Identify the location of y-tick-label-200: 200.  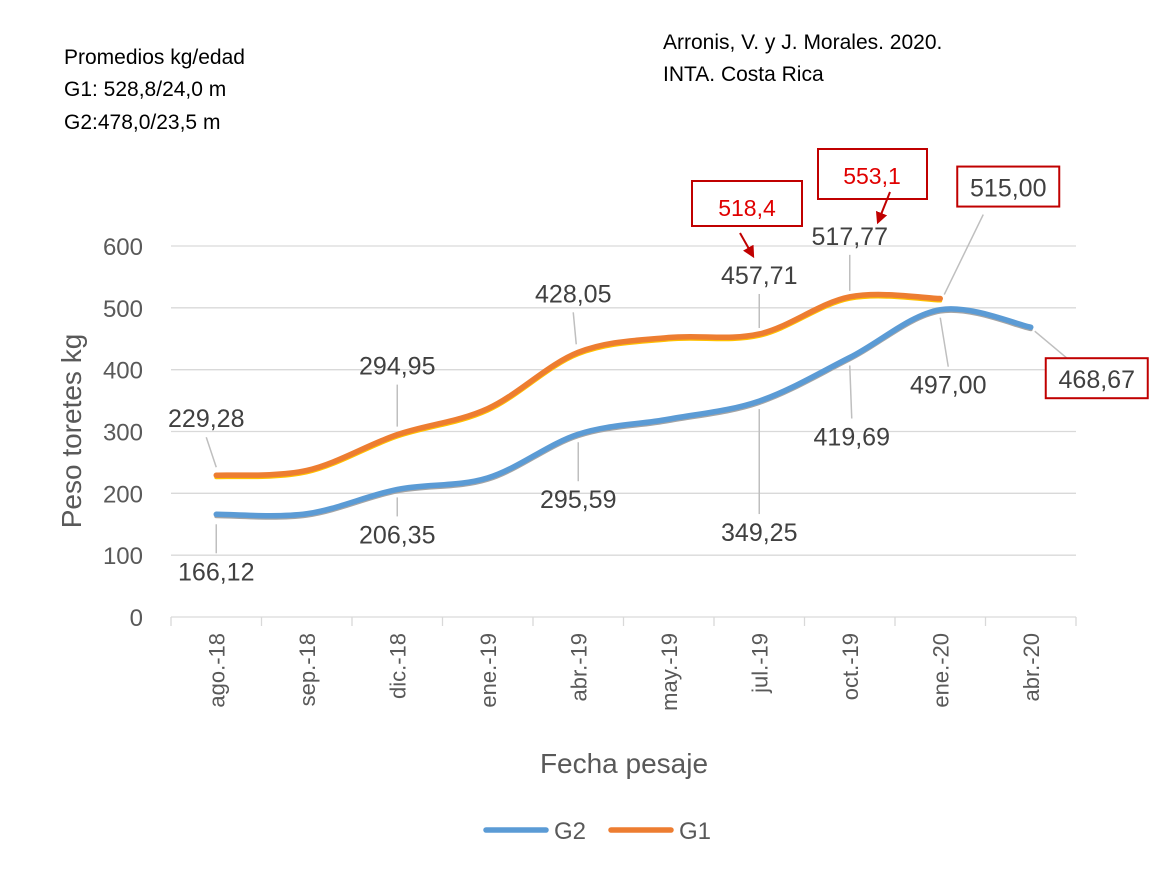
(123, 494).